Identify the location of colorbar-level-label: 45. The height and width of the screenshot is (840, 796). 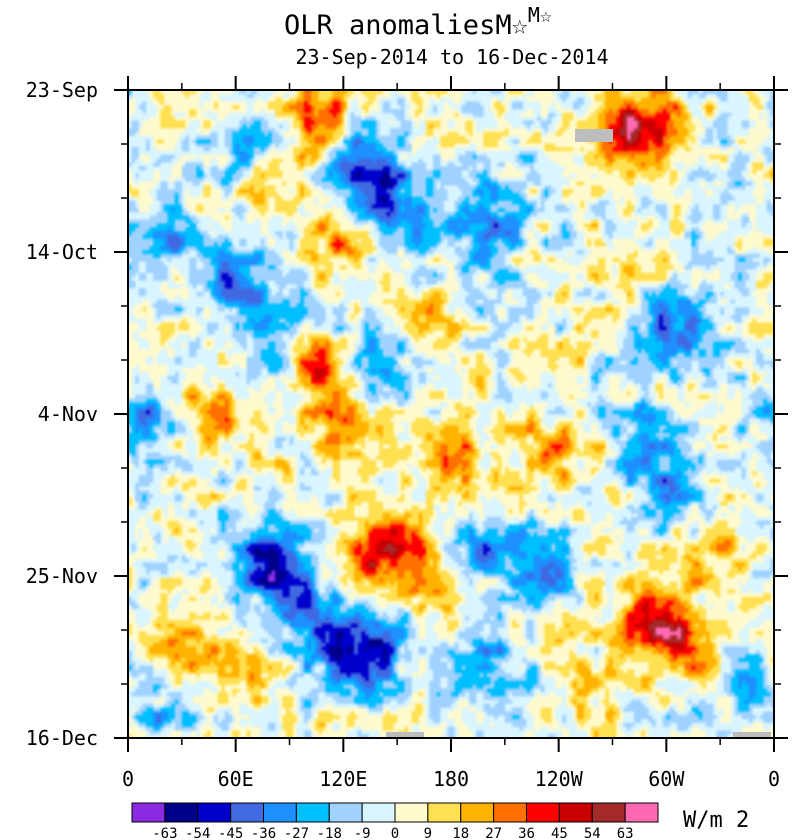
(559, 833).